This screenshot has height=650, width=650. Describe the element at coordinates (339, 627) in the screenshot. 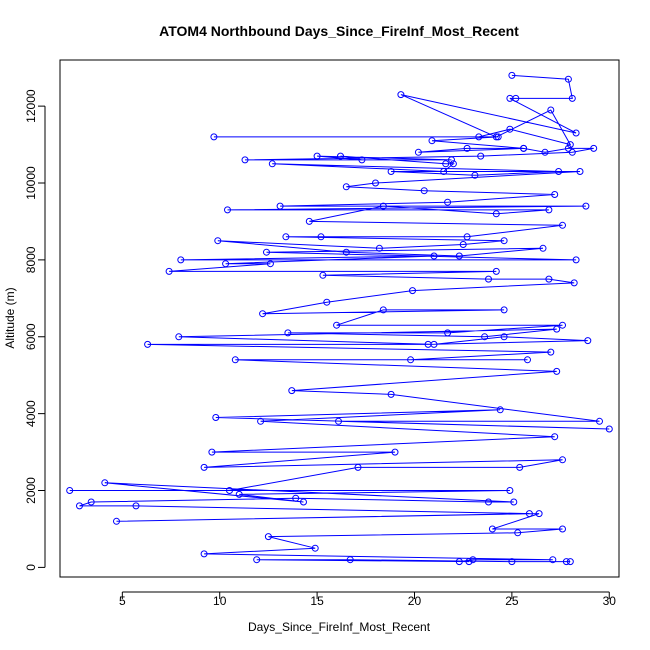

I see `x-axis-label: Days_Since_FireInf_Most_Recent` at that location.